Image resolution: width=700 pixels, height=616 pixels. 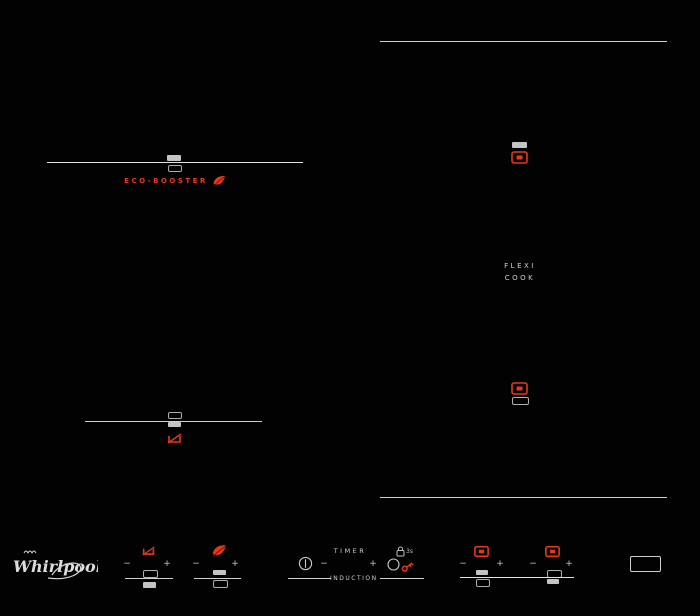 What do you see at coordinates (149, 578) in the screenshot?
I see `zone-a-slider` at bounding box center [149, 578].